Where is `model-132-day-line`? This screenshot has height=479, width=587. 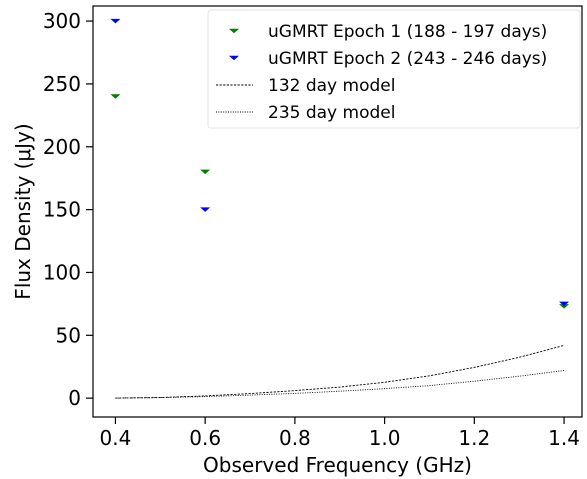 model-132-day-line is located at coordinates (340, 371).